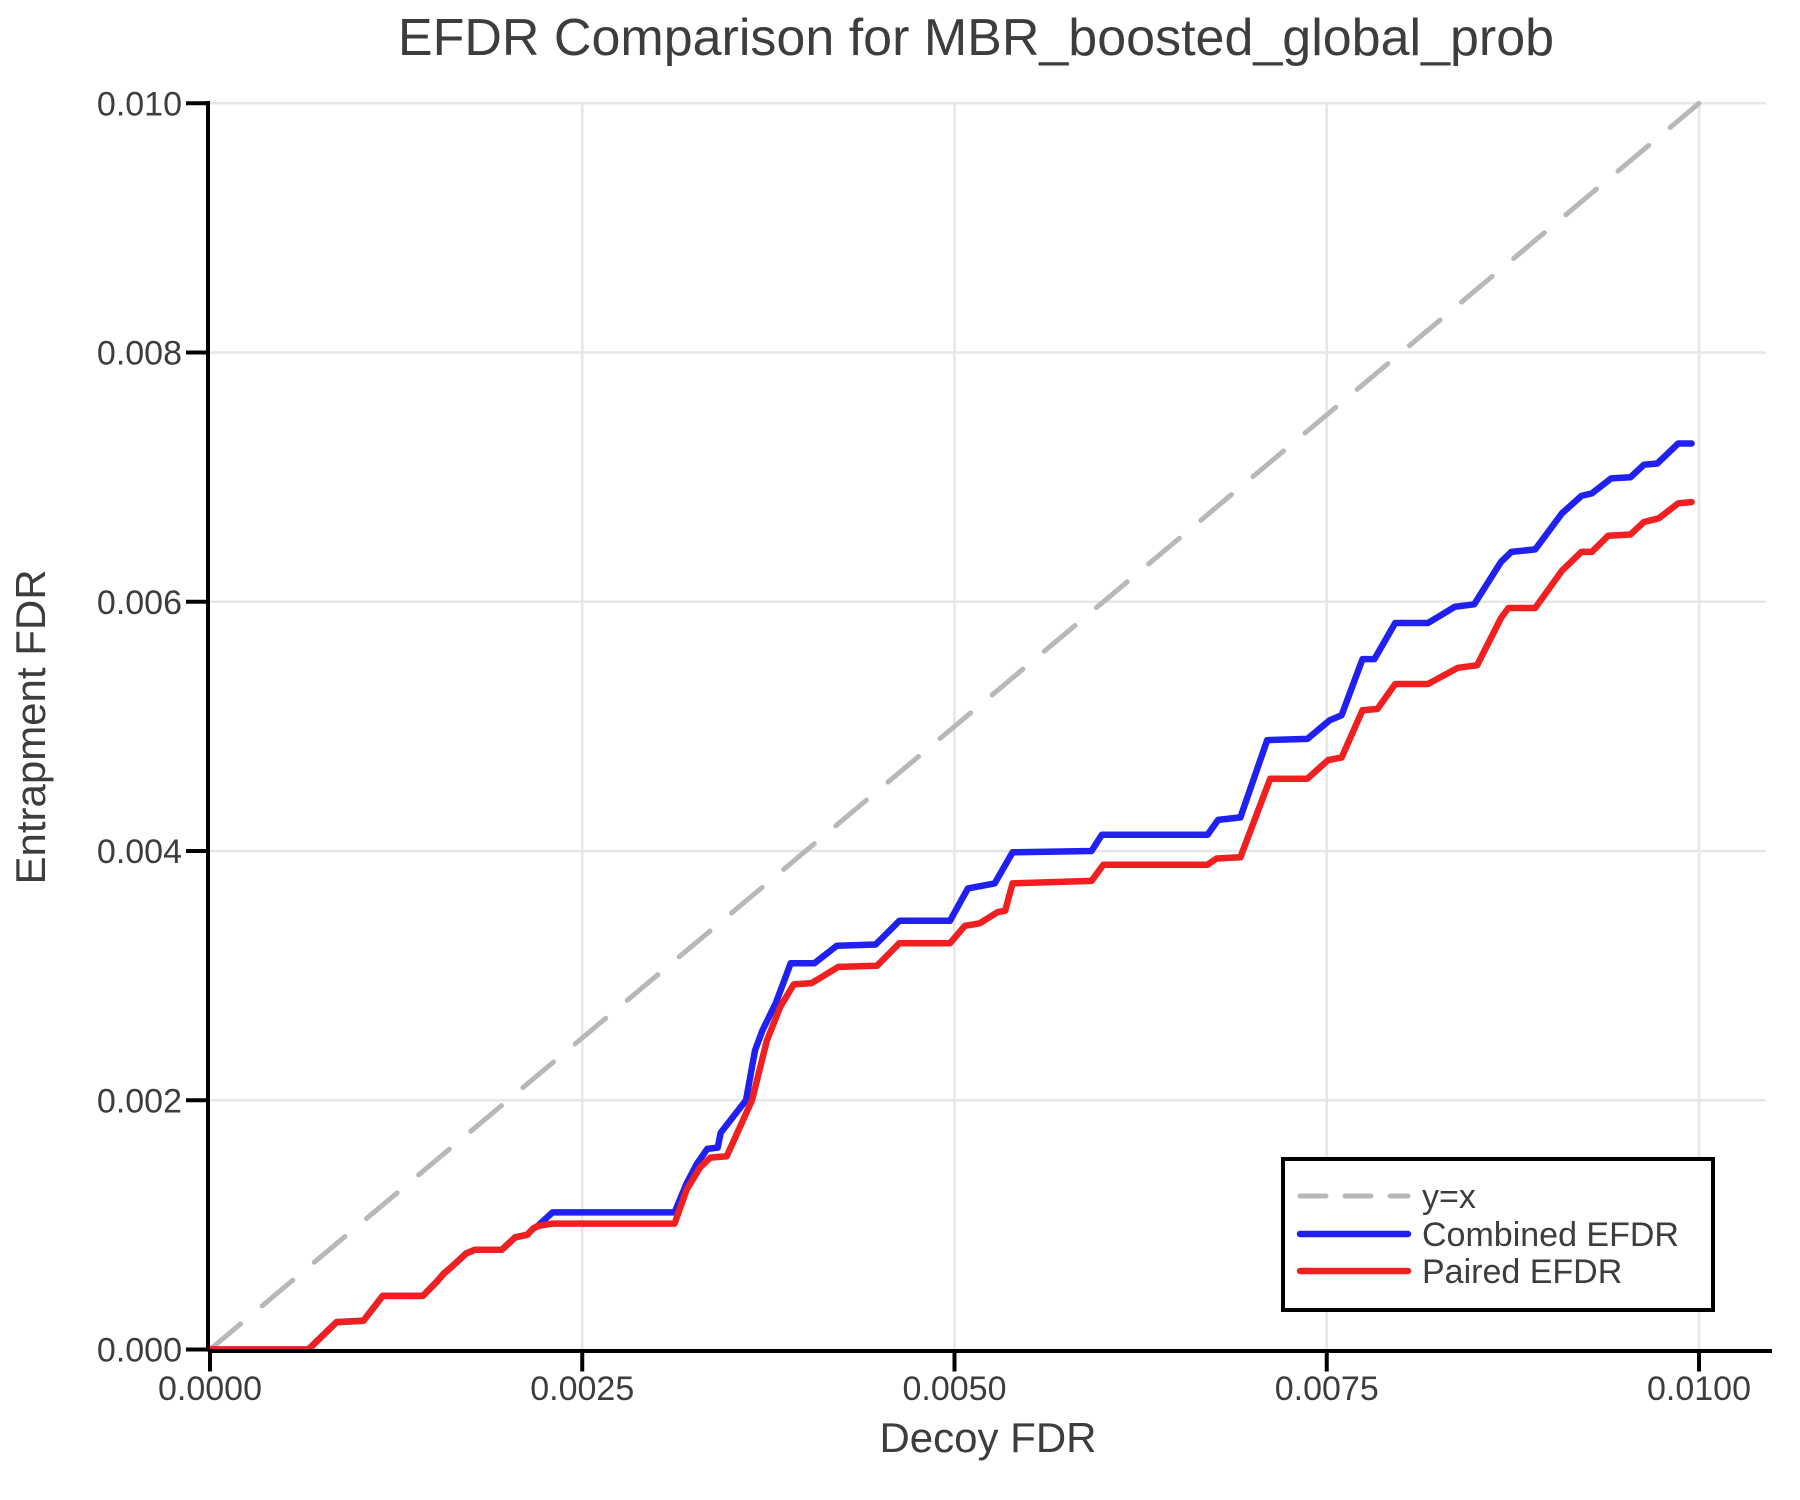 Image resolution: width=1800 pixels, height=1500 pixels. What do you see at coordinates (955, 1389) in the screenshot?
I see `x-tick-label: 0.0050` at bounding box center [955, 1389].